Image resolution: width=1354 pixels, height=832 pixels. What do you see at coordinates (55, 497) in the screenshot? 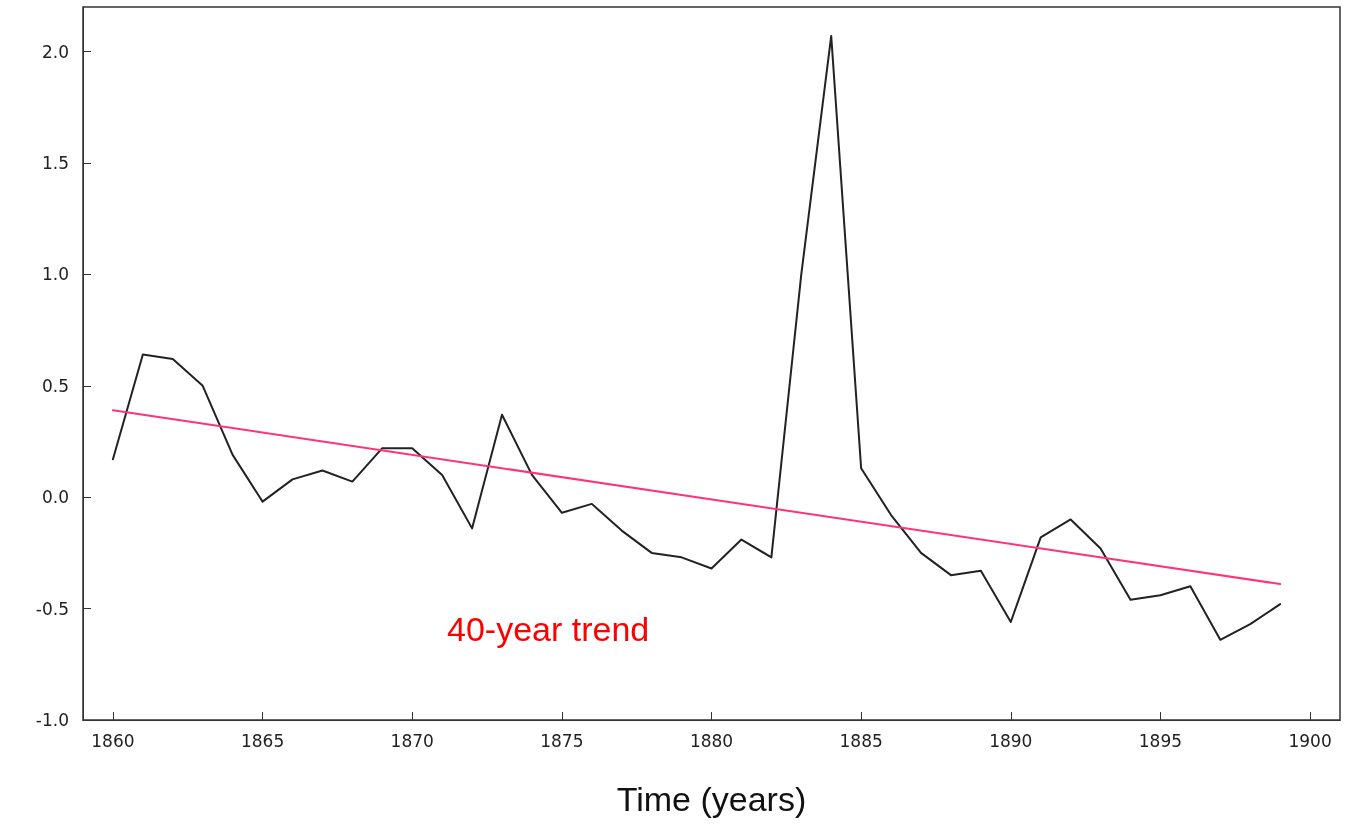
I see `y-tick-label: 0.0` at bounding box center [55, 497].